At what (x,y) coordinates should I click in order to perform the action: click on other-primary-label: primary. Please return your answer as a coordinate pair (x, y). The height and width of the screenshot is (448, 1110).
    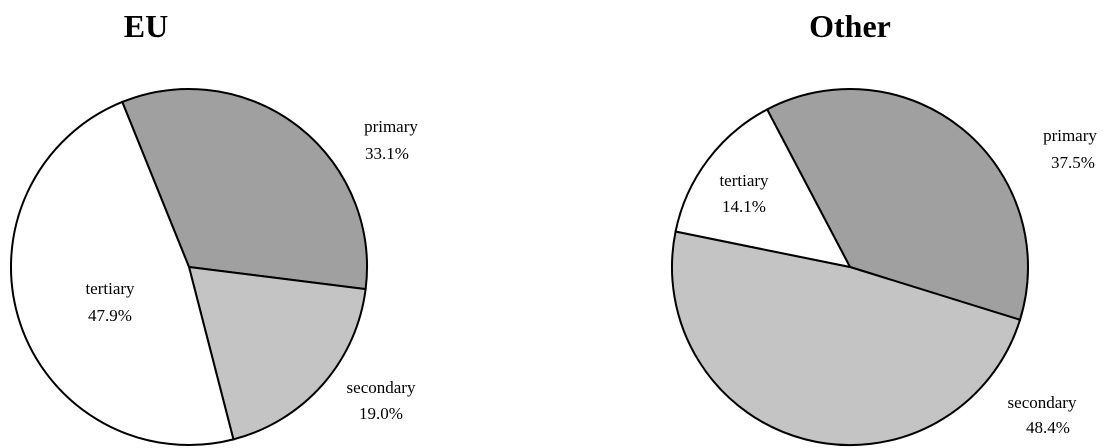
    Looking at the image, I should click on (1070, 135).